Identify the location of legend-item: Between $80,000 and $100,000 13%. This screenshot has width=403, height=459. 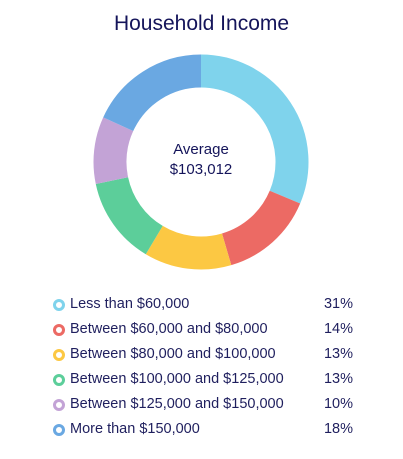
(203, 357).